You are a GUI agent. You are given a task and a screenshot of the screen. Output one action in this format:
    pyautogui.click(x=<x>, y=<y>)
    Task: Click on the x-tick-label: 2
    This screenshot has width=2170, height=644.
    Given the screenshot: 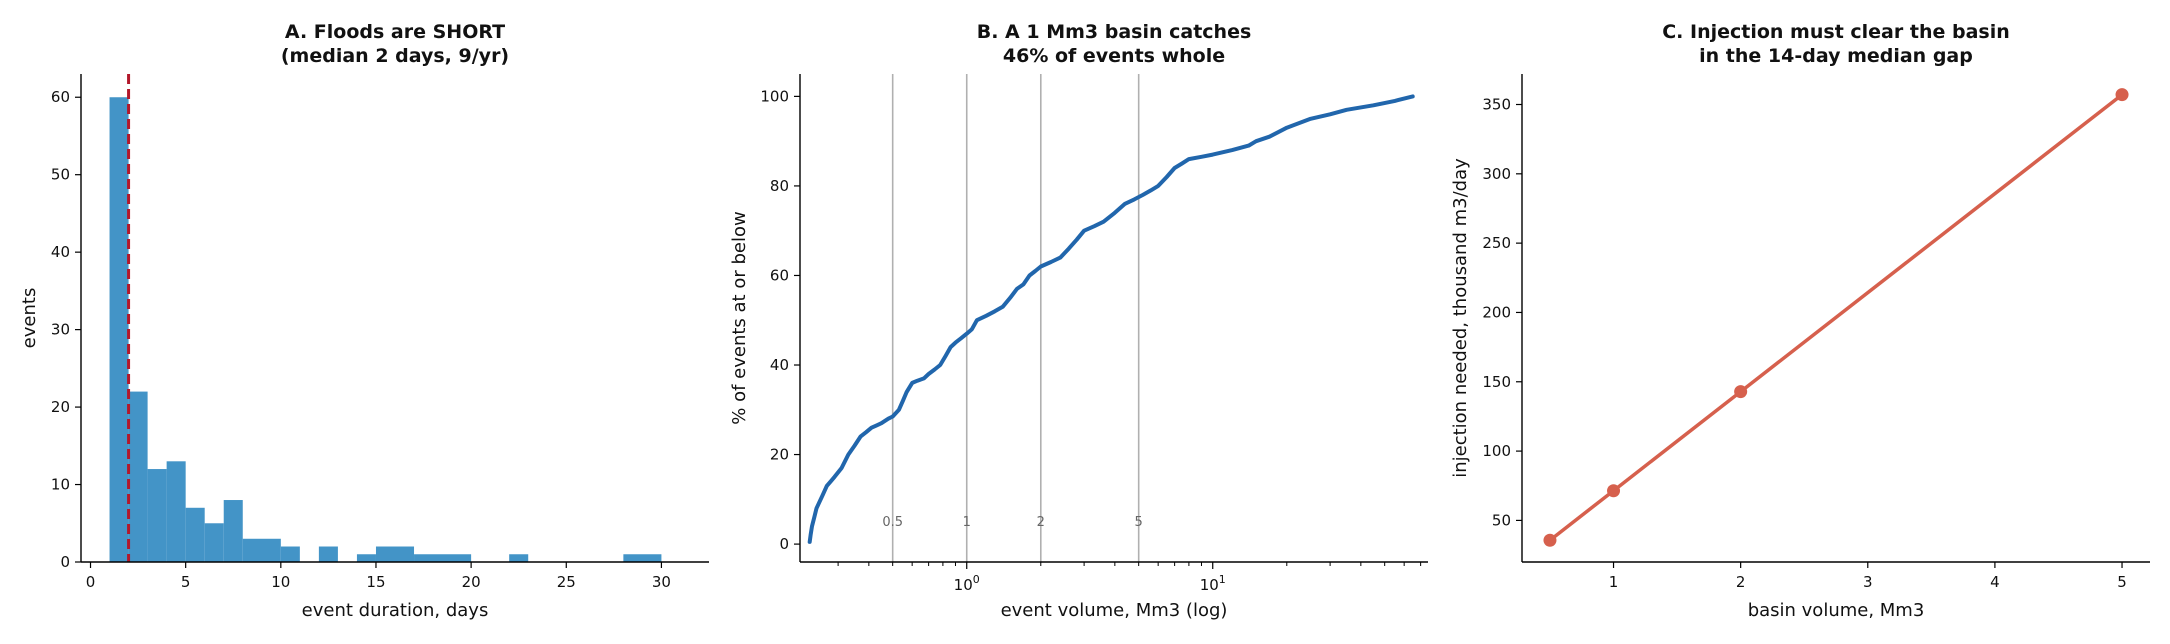 What is the action you would take?
    pyautogui.click(x=1741, y=582)
    